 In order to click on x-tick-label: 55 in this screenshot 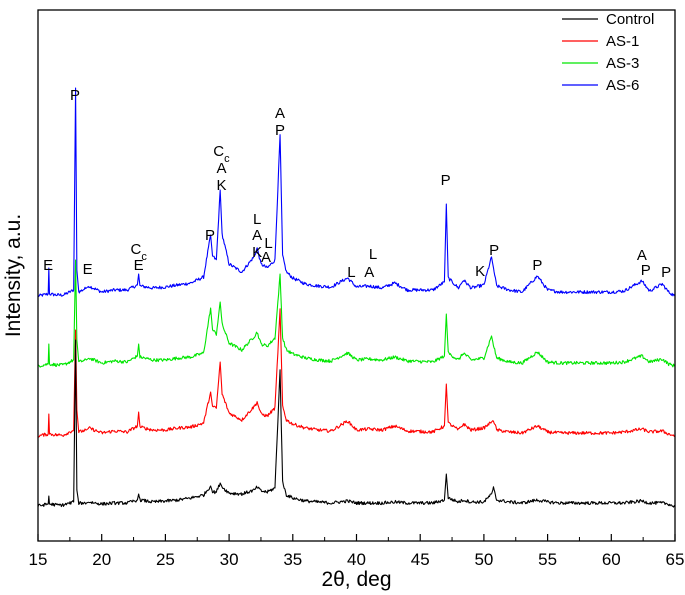, I will do `click(547, 559)`.